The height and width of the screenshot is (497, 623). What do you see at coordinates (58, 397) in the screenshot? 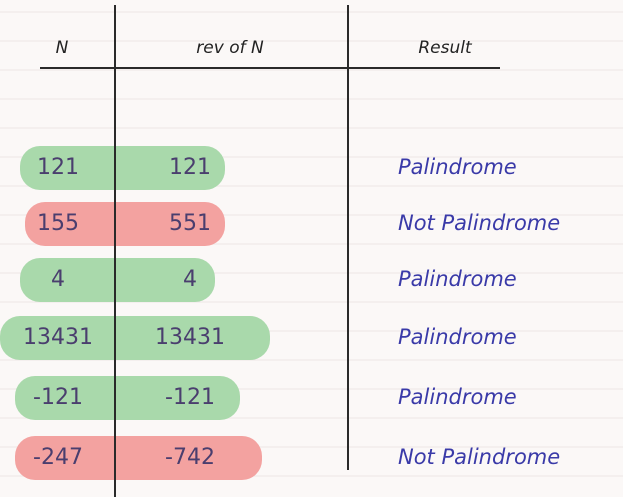
I see `cell-n: -121` at bounding box center [58, 397].